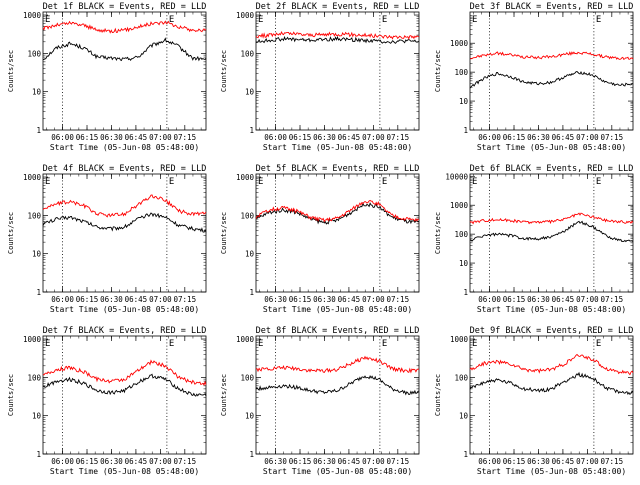  Describe the element at coordinates (338, 169) in the screenshot. I see `chart-title: Det 5f BLACK = Events, RED = LLD` at that location.